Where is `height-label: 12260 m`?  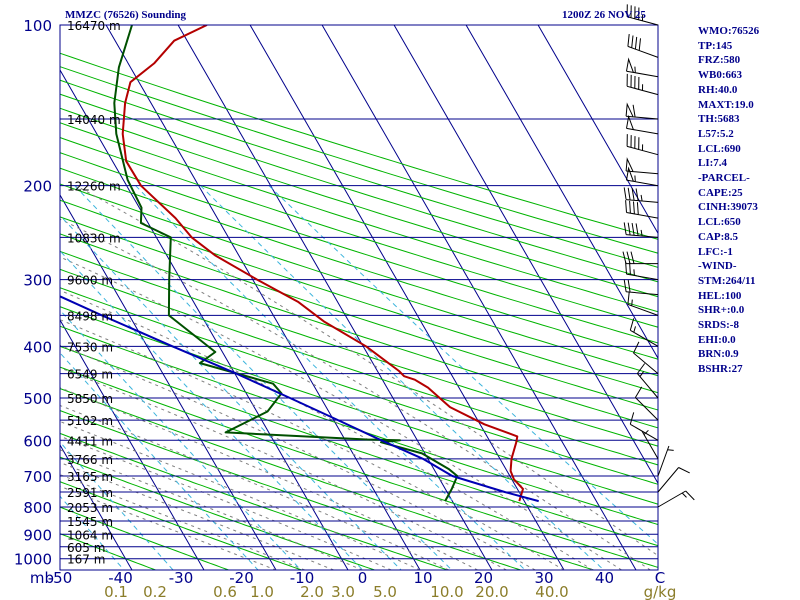 height-label: 12260 m is located at coordinates (94, 187).